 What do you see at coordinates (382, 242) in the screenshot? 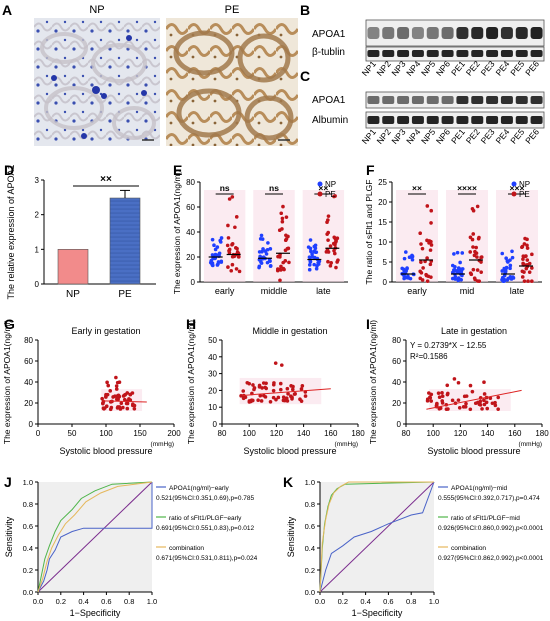
I see `y-tick-label: 10` at bounding box center [382, 242].